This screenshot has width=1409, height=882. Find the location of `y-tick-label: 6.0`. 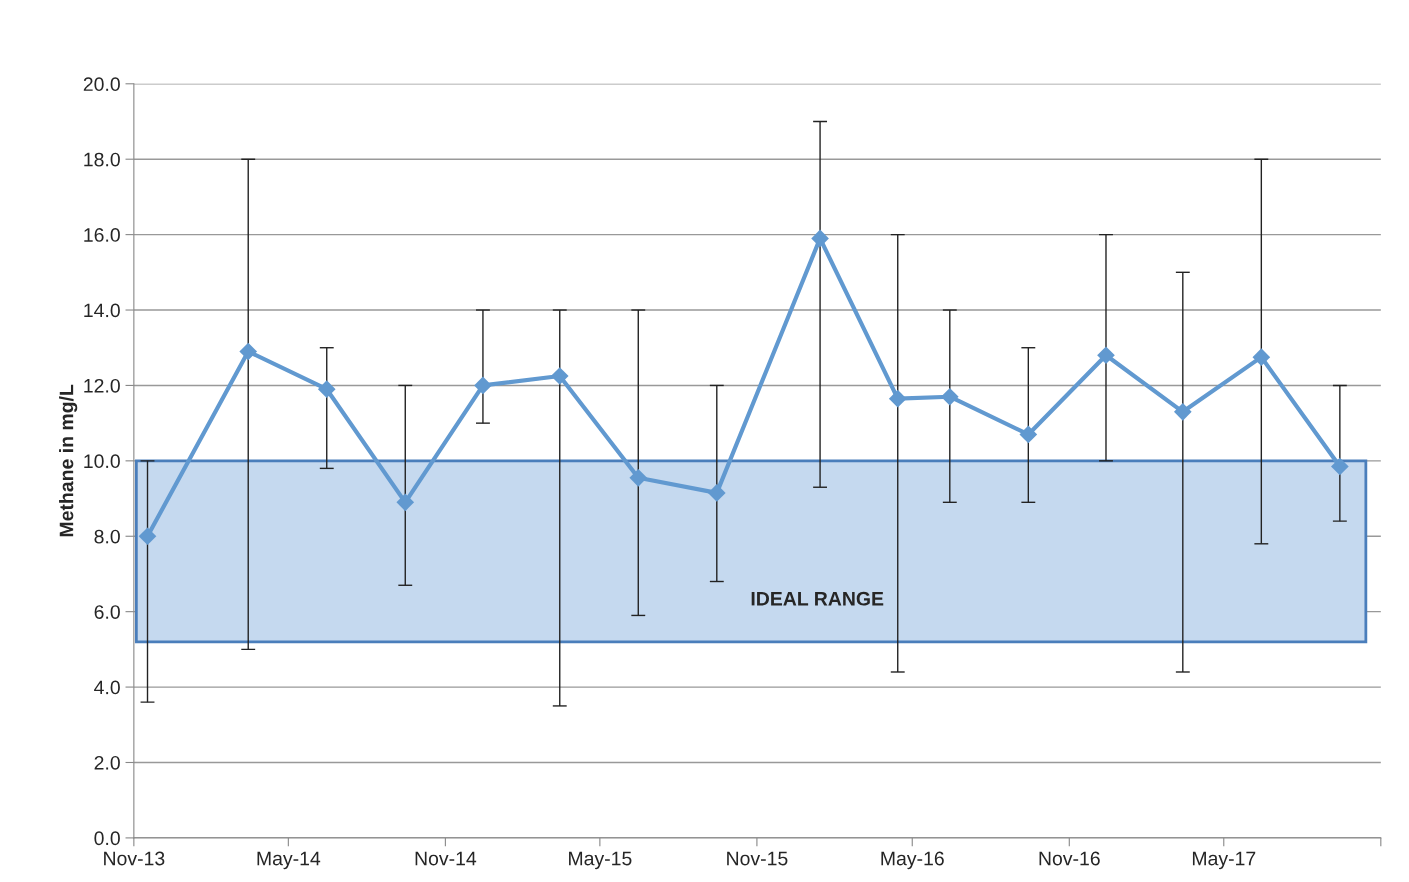

y-tick-label: 6.0 is located at coordinates (107, 612).